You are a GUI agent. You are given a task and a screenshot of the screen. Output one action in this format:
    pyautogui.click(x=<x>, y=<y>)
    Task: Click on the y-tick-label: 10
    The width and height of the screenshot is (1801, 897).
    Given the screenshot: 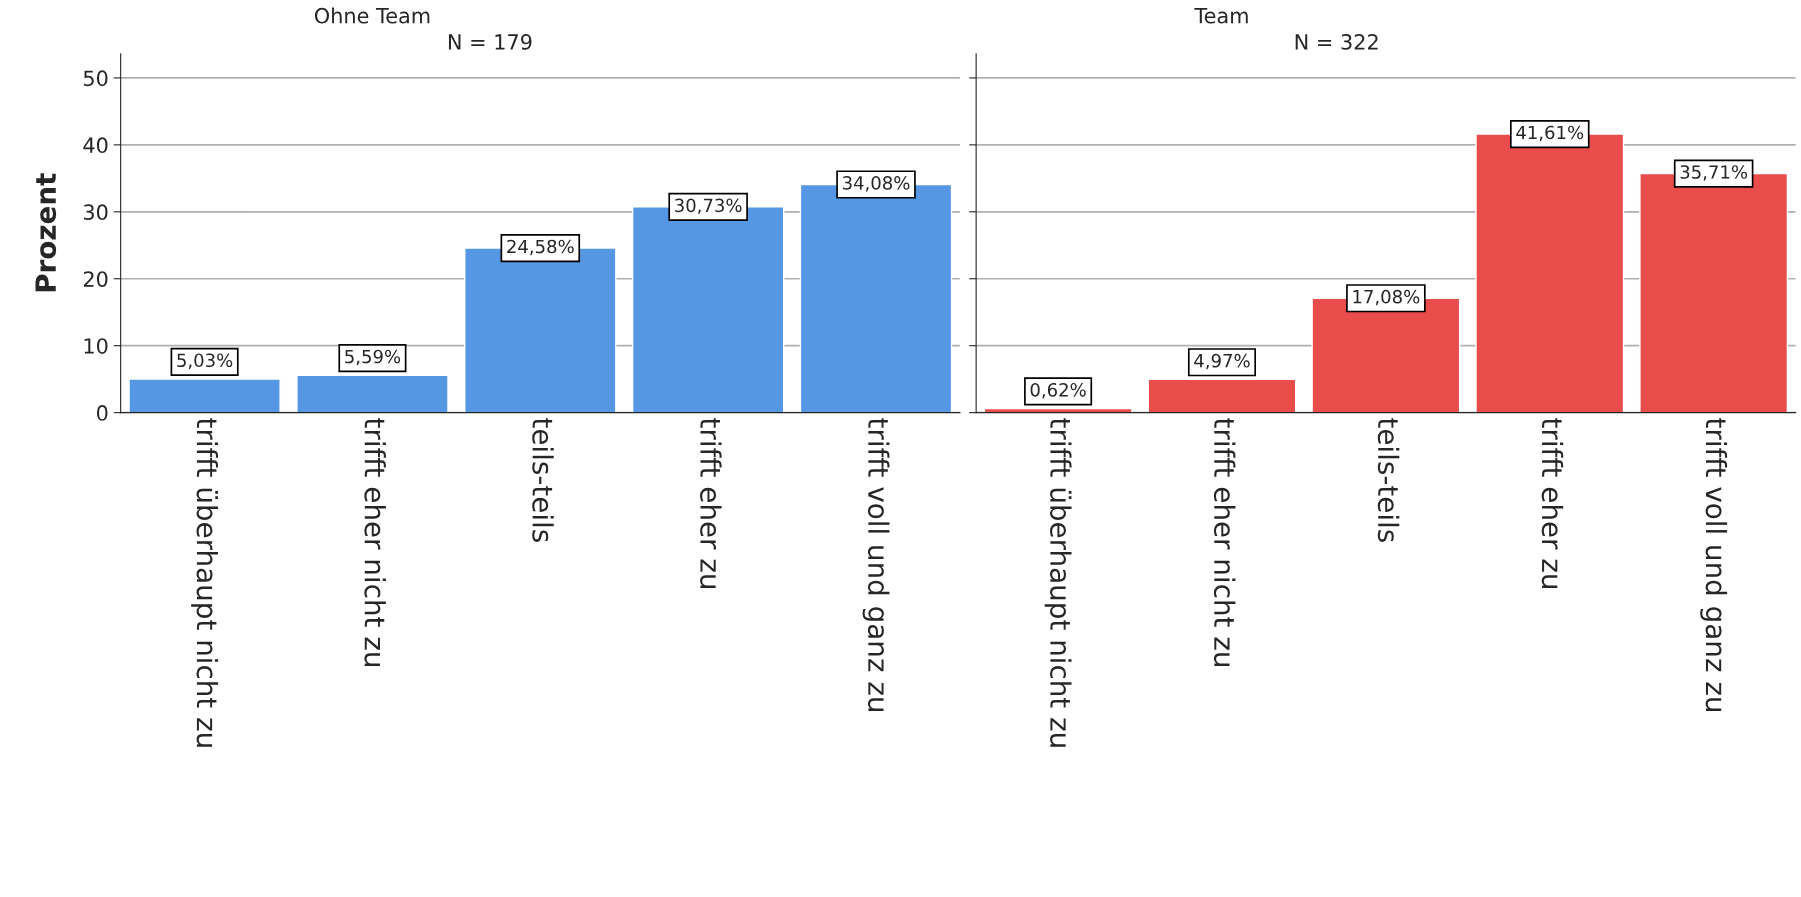 What is the action you would take?
    pyautogui.click(x=96, y=346)
    